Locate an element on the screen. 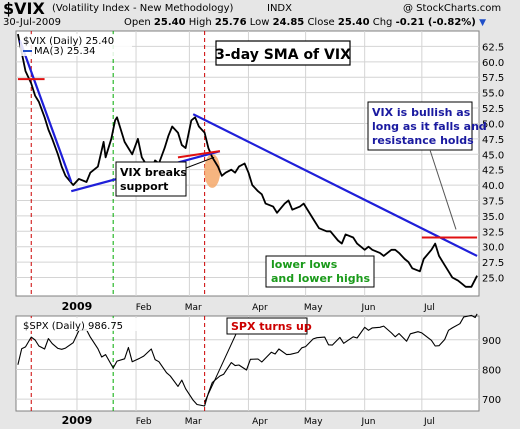 This screenshot has height=429, width=520. vix-y-tick-label: 30.0 is located at coordinates (493, 248).